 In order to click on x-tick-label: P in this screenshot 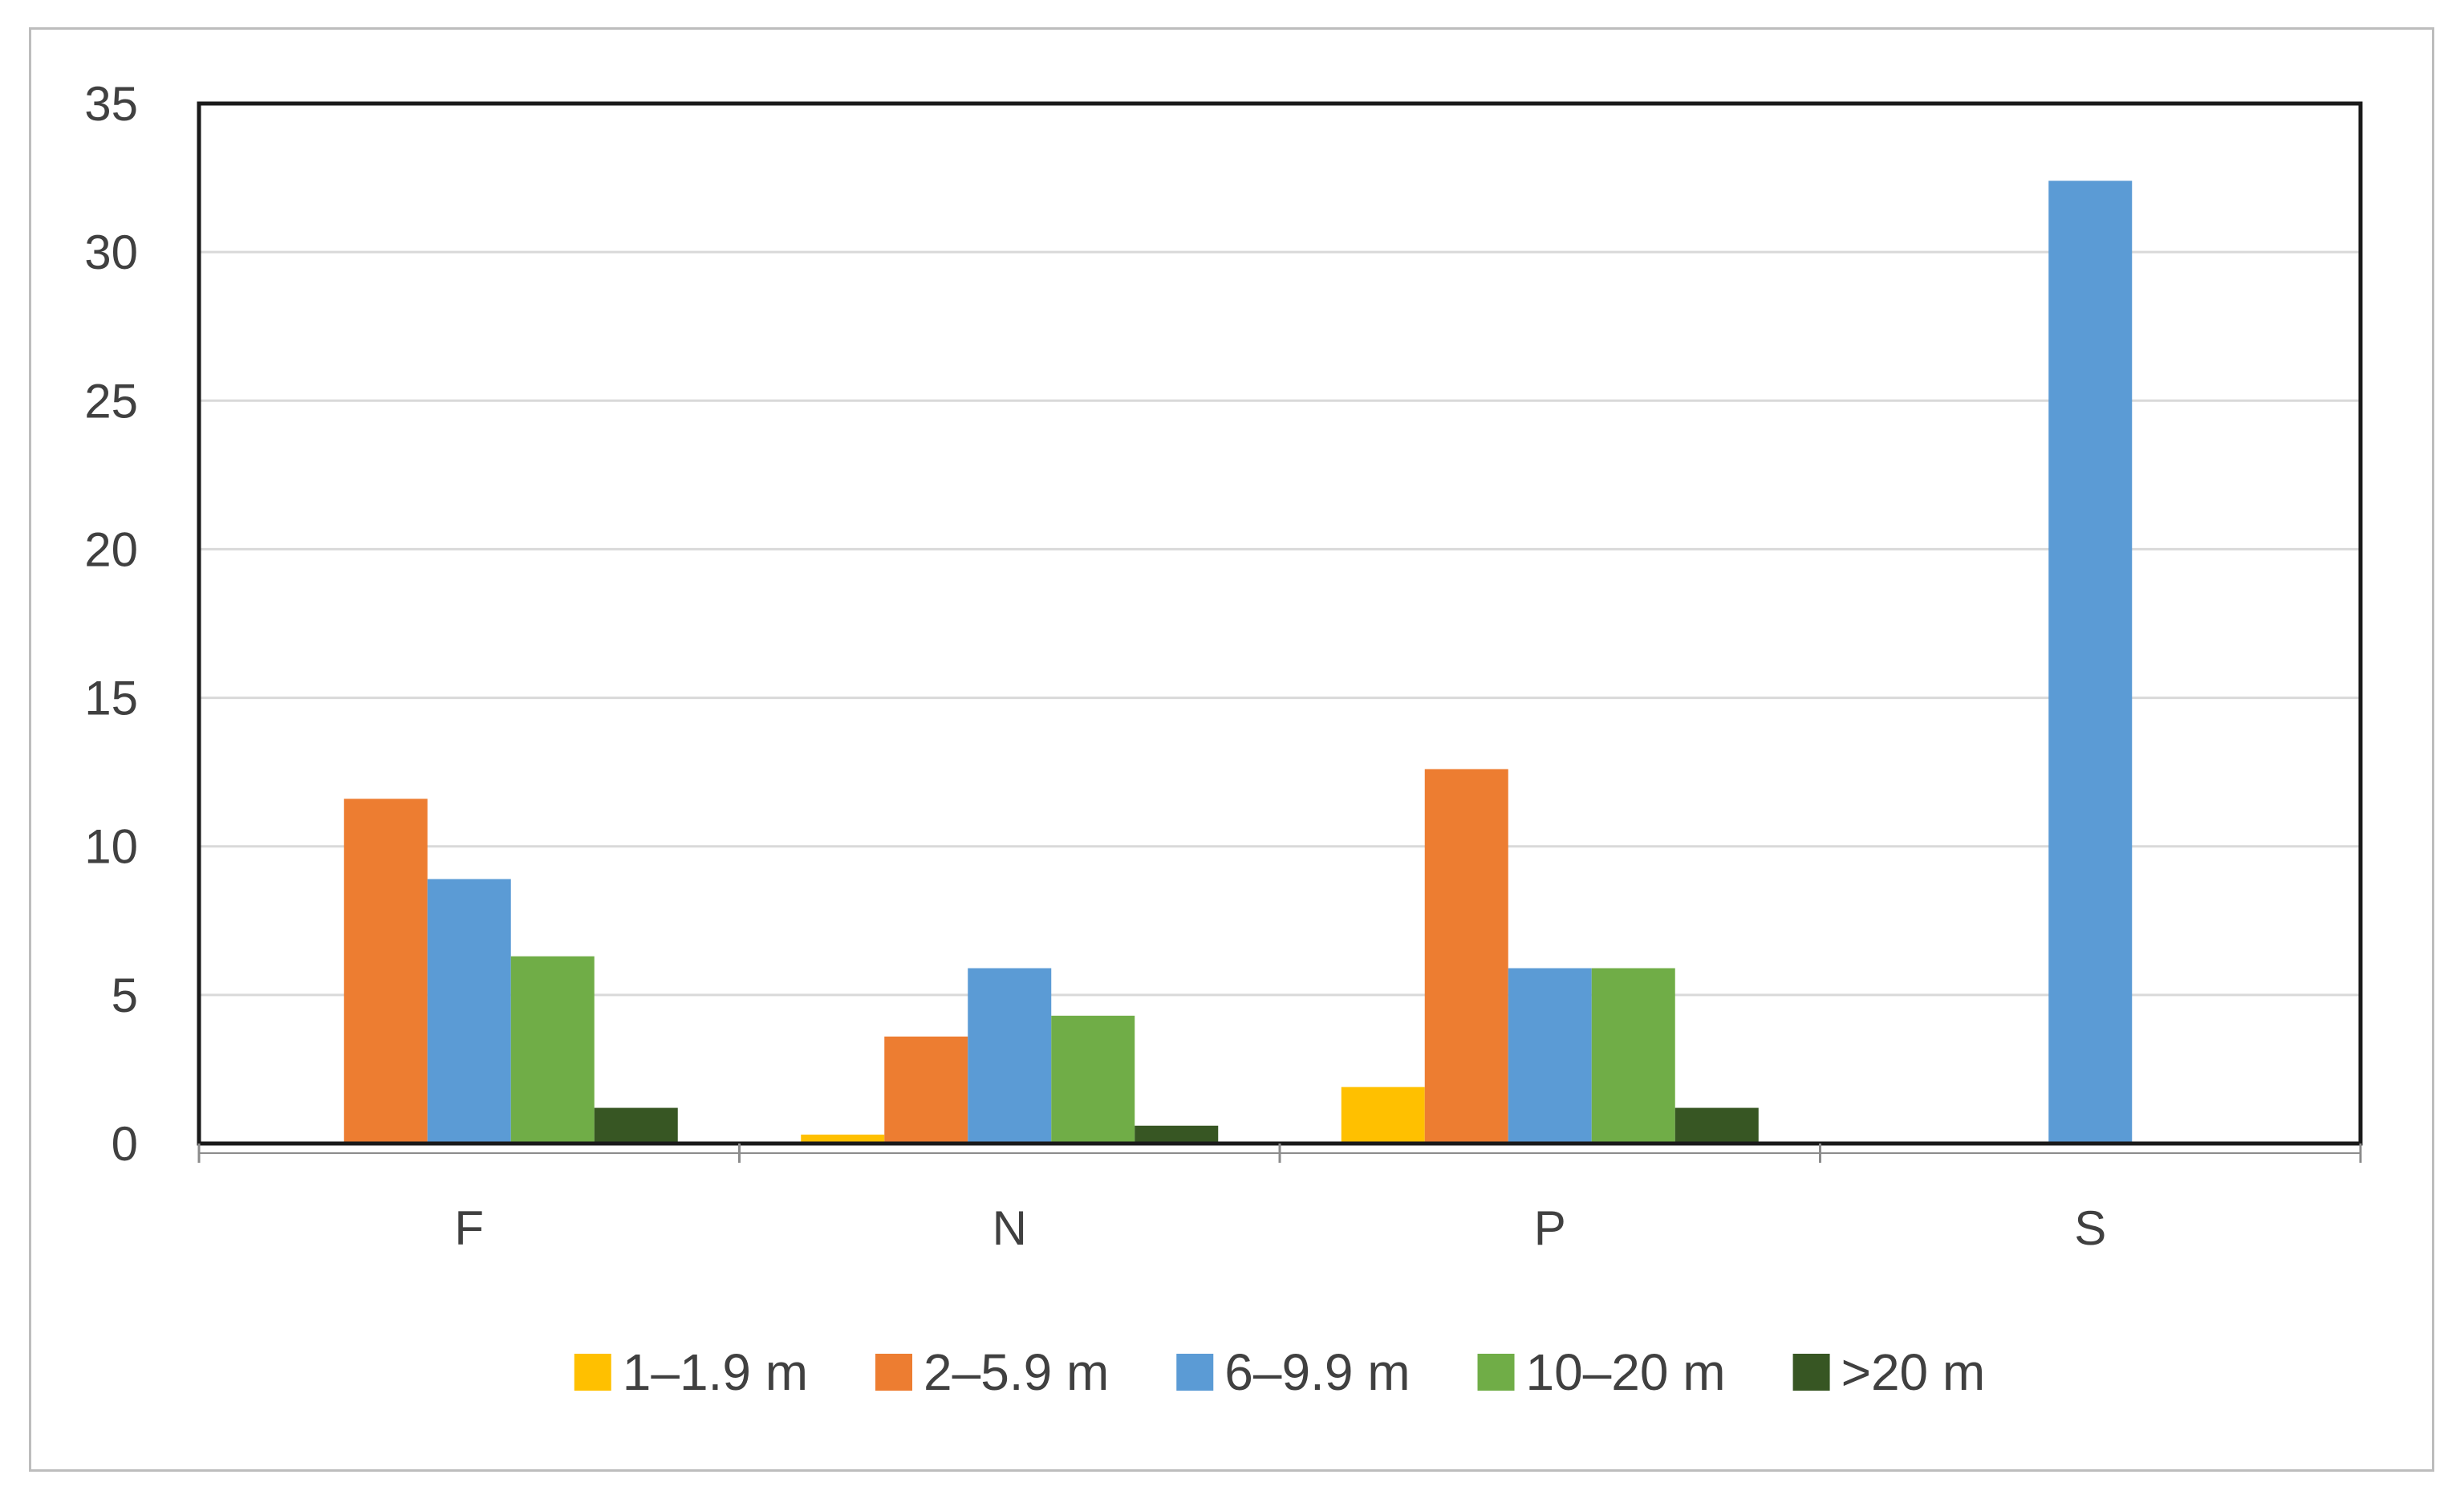, I will do `click(1550, 1228)`.